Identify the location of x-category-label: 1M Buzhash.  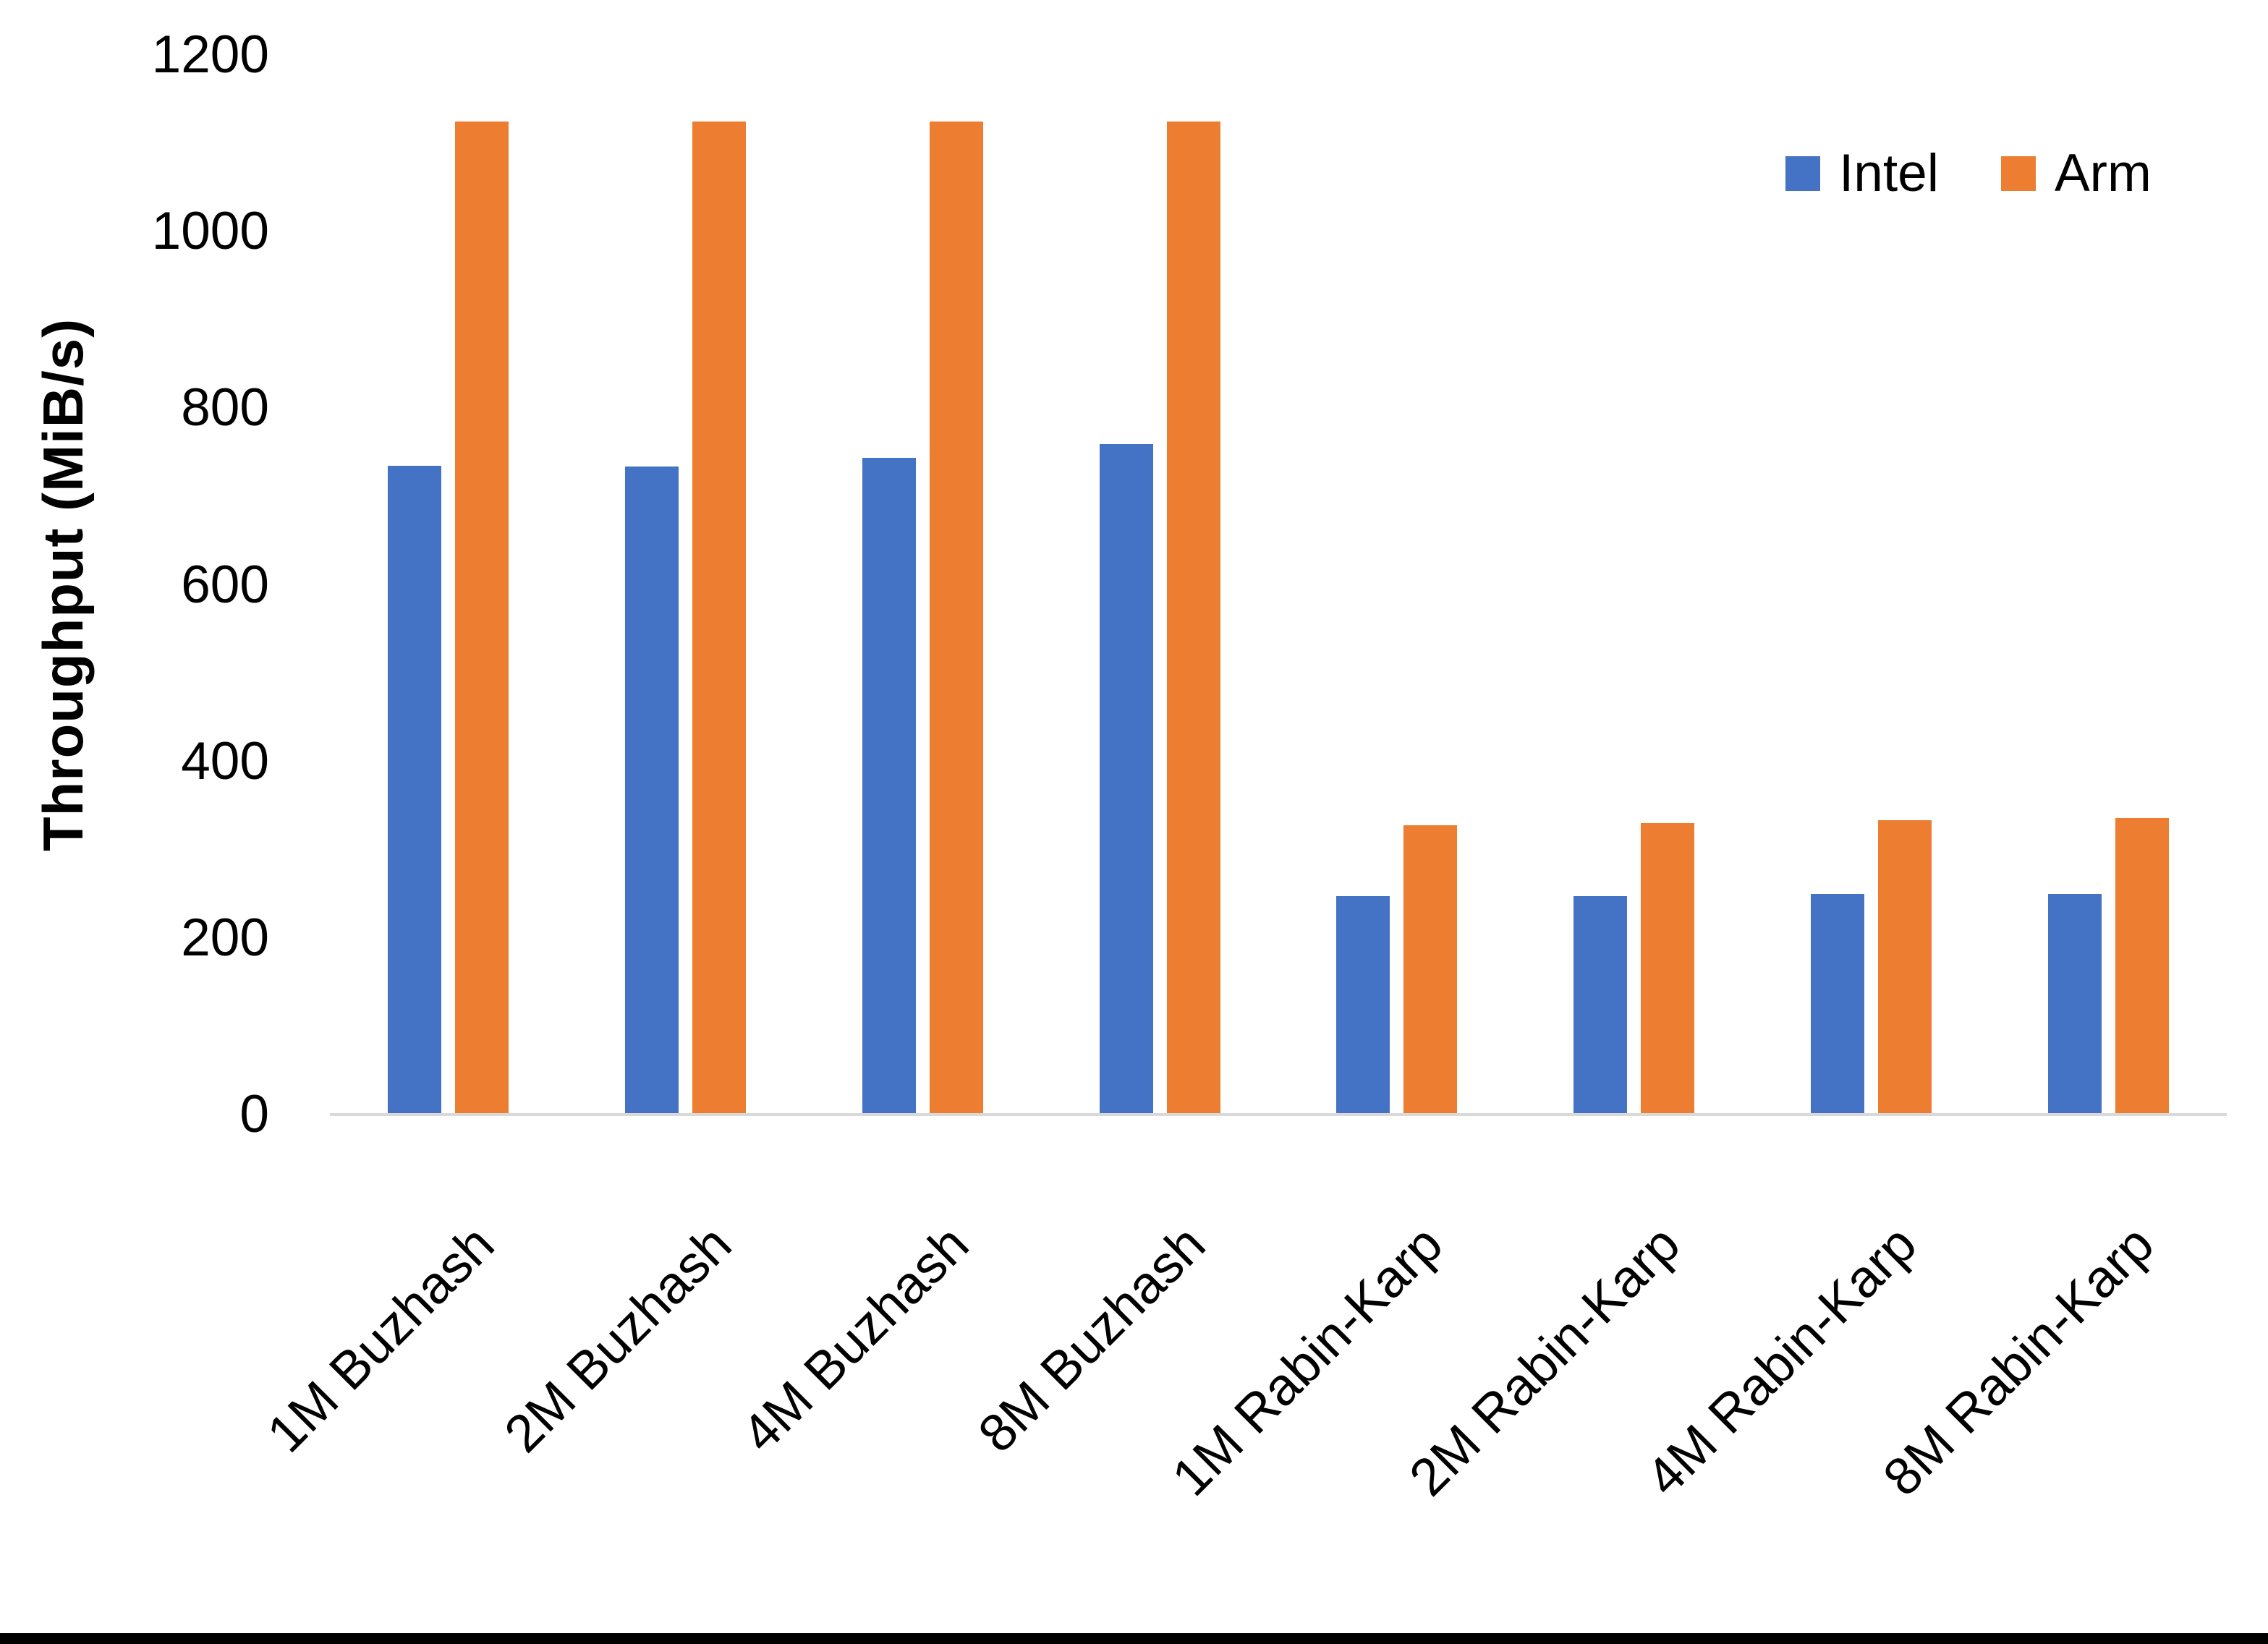
(381, 1339).